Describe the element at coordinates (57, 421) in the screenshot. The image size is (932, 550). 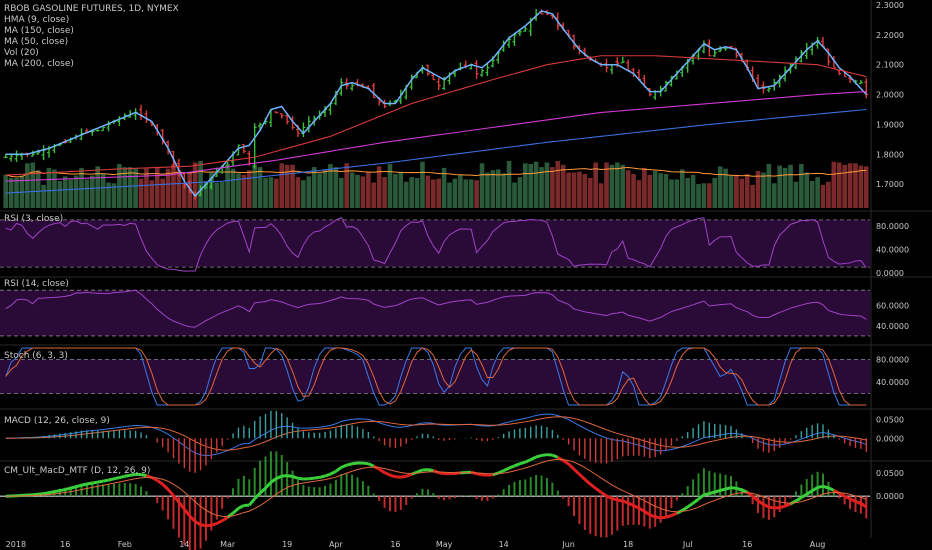
I see `macd-label: MACD (12, 26, close, 9)` at that location.